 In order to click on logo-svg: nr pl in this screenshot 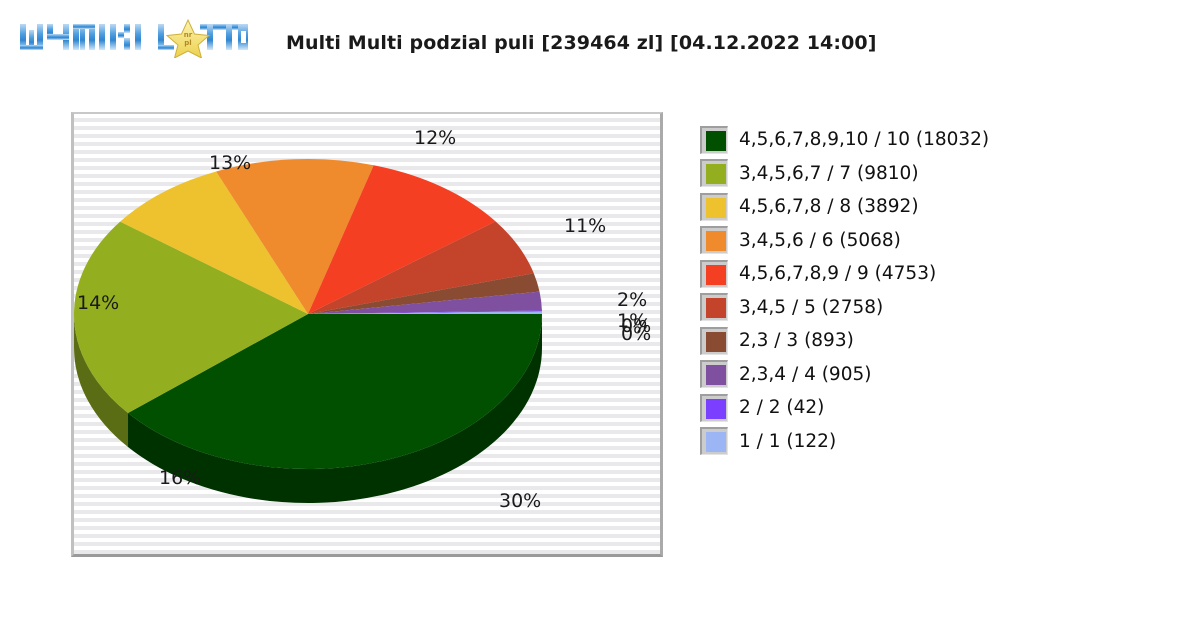, I will do `click(134, 38)`.